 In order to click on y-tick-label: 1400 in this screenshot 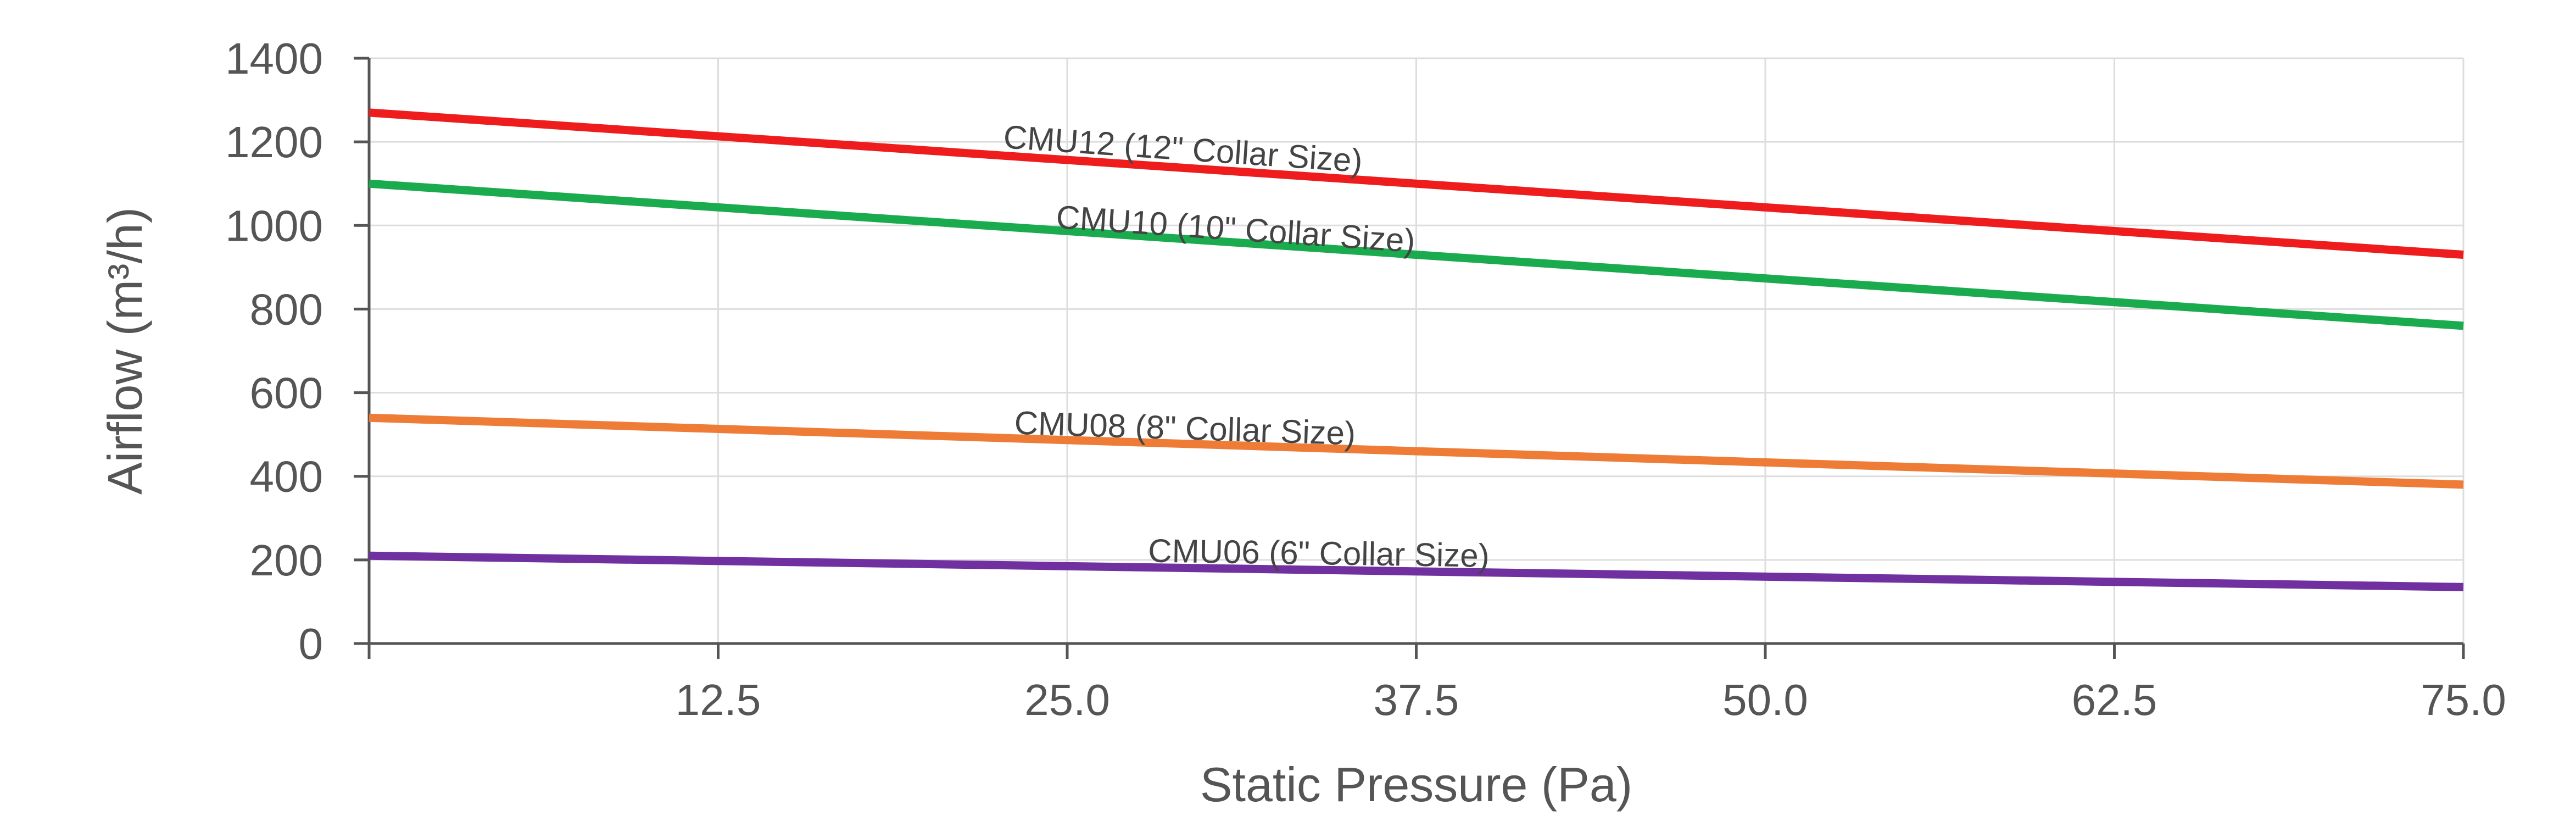, I will do `click(274, 58)`.